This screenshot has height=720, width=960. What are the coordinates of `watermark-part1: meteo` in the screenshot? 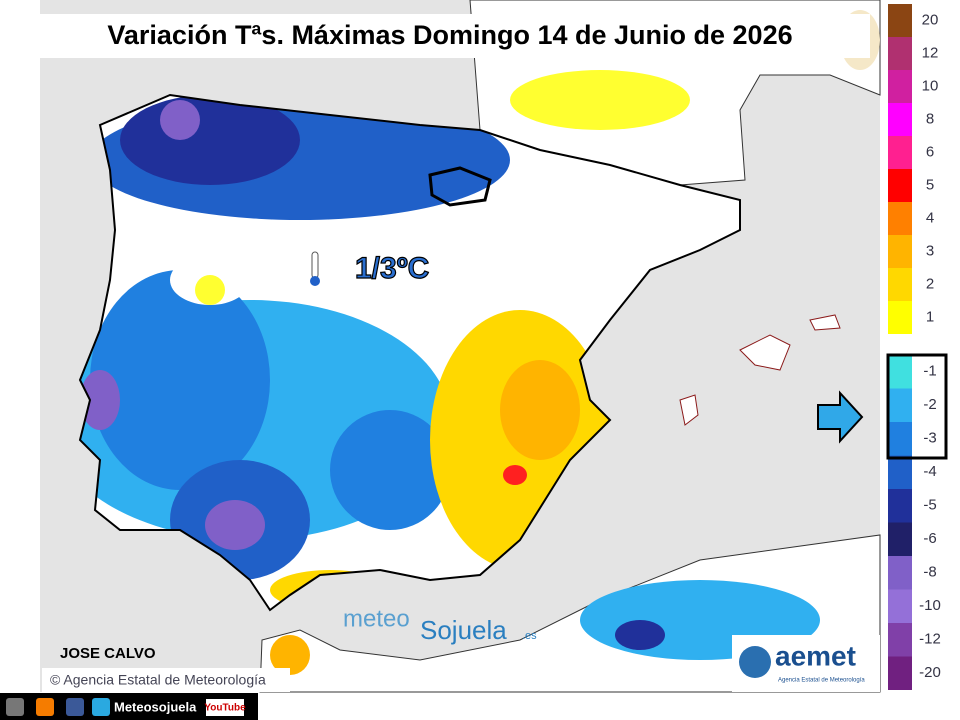 It's located at (376, 618).